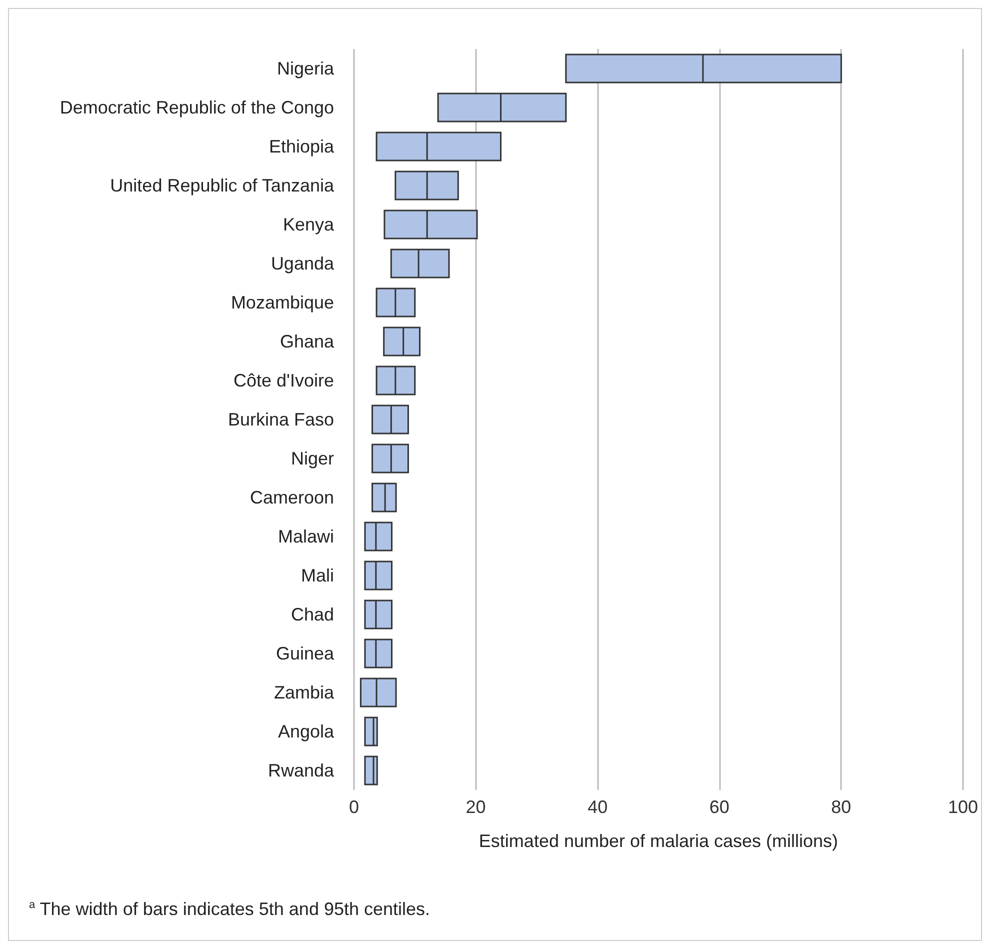 This screenshot has height=949, width=990. I want to click on y-tick-label: Nigeria, so click(305, 68).